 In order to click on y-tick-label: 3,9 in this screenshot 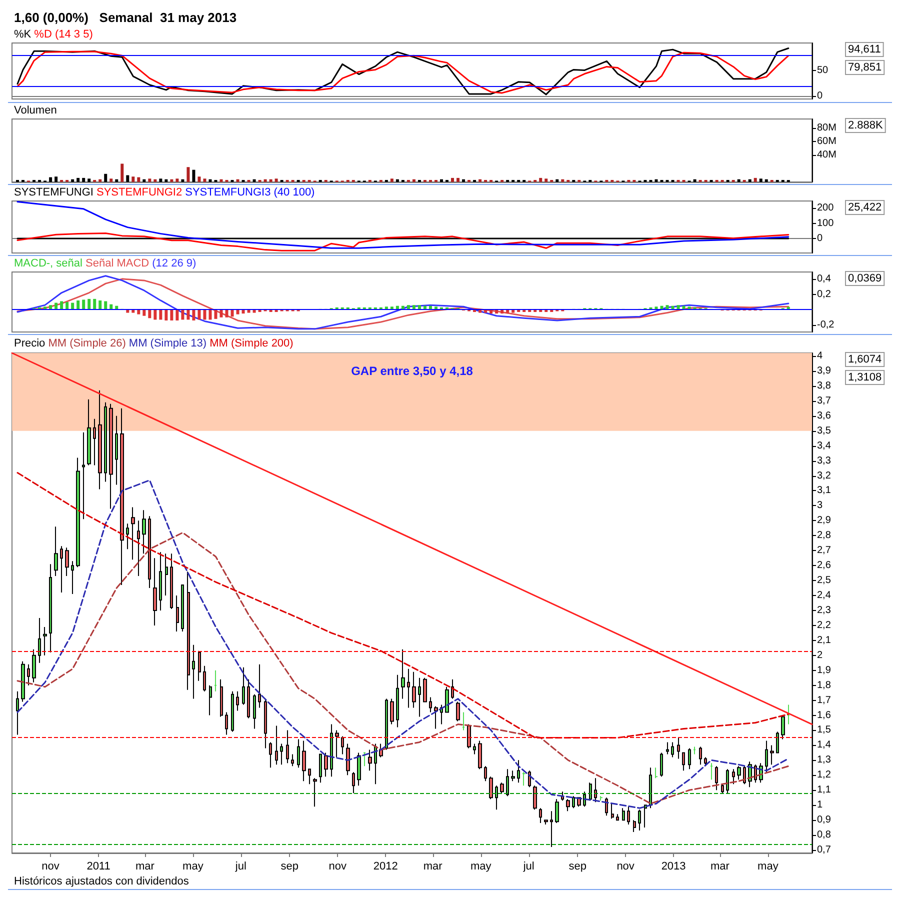, I will do `click(824, 370)`.